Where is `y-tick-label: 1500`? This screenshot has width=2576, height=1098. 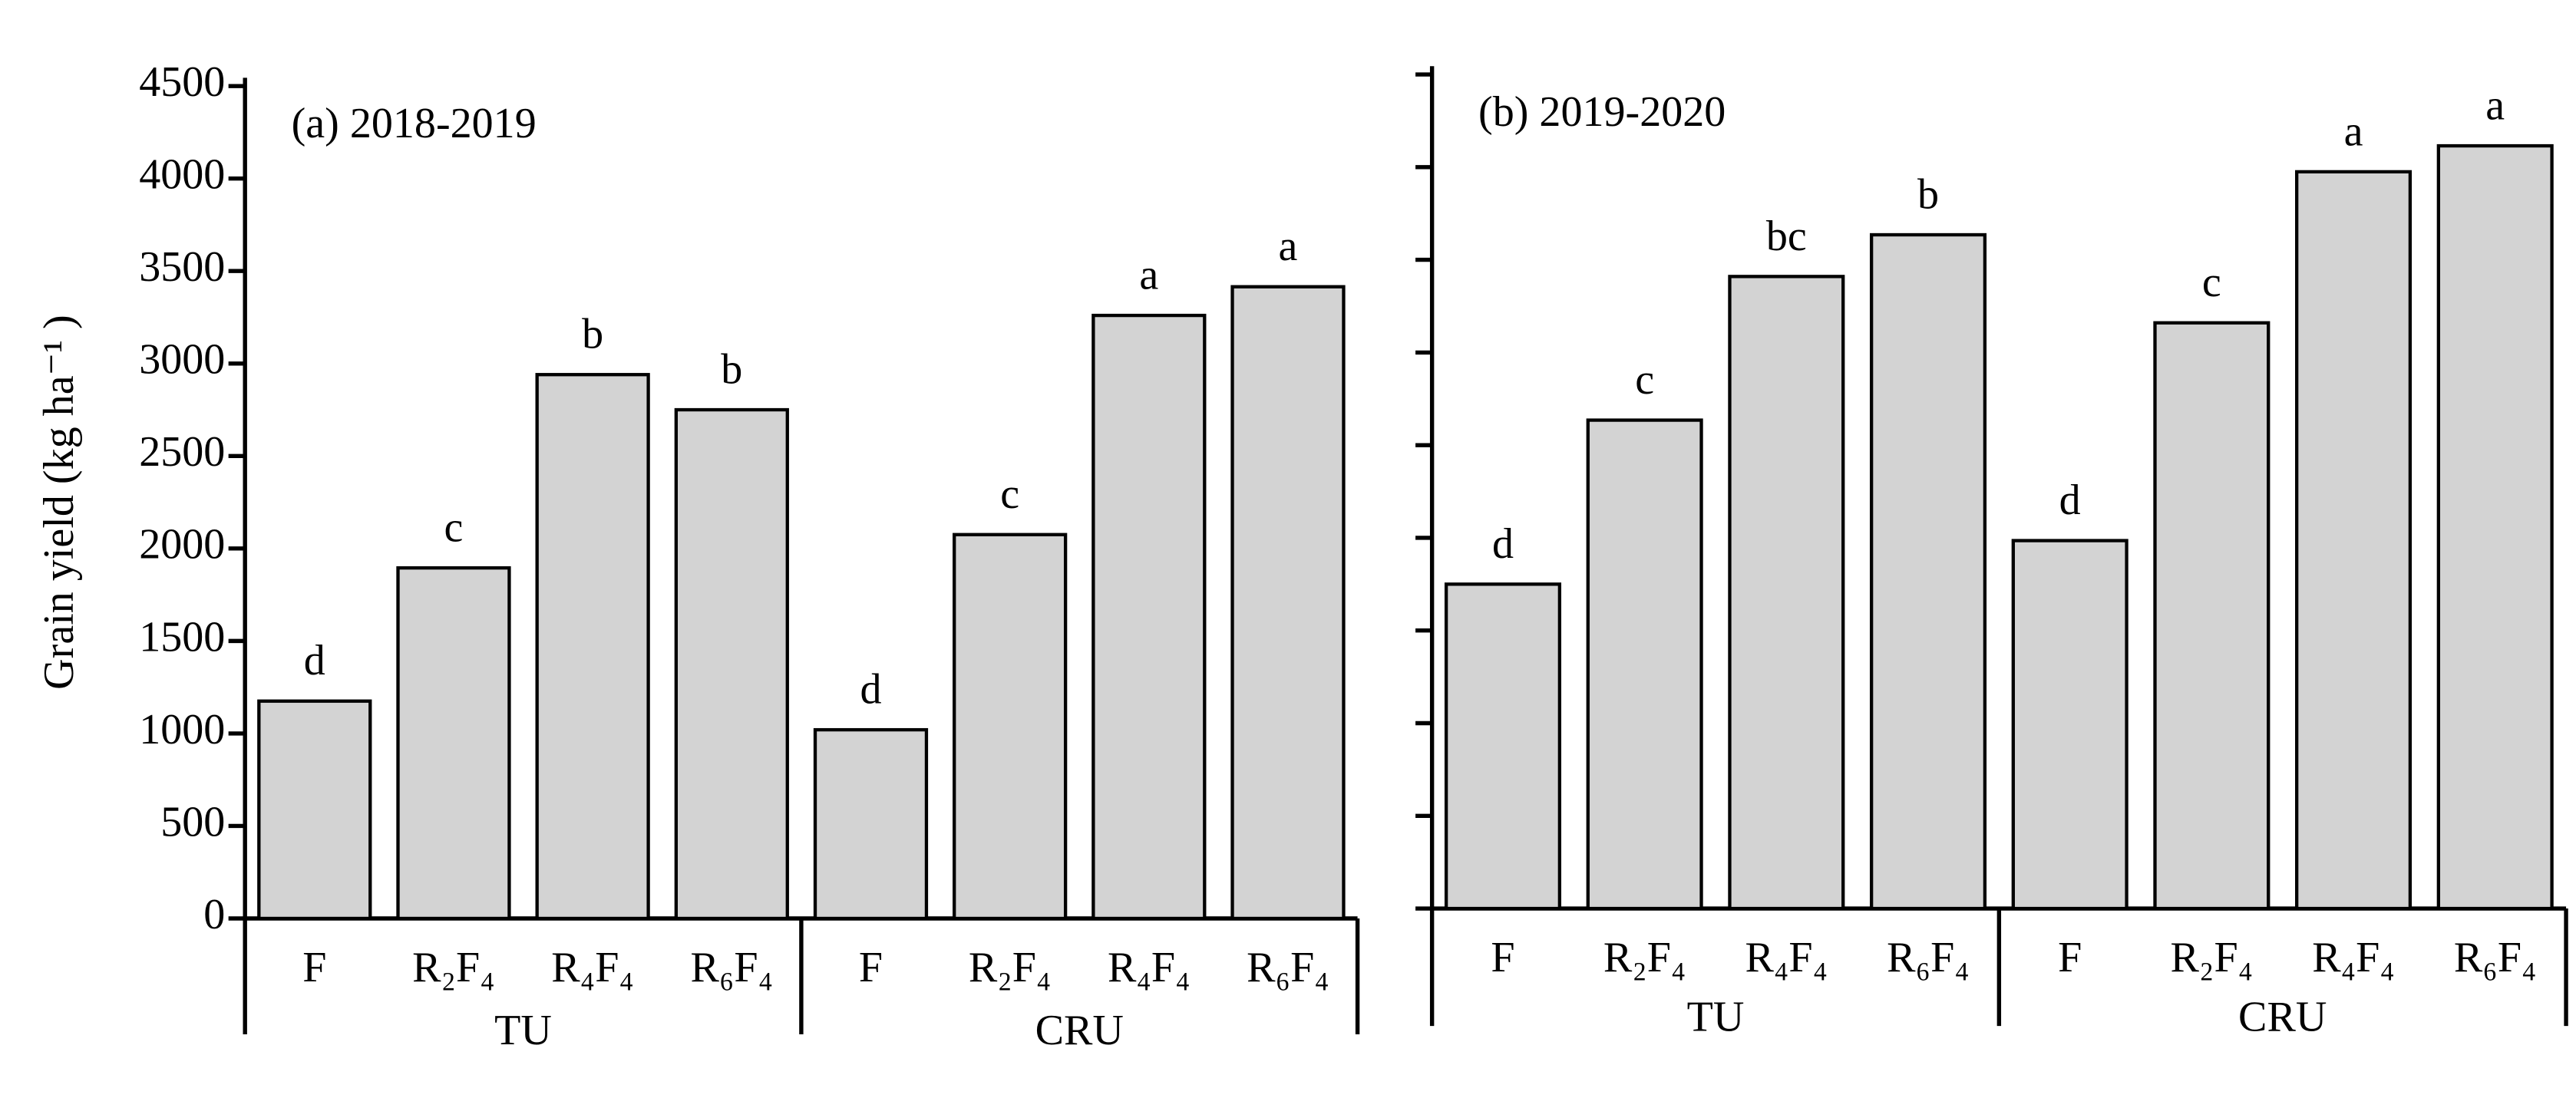 y-tick-label: 1500 is located at coordinates (182, 637).